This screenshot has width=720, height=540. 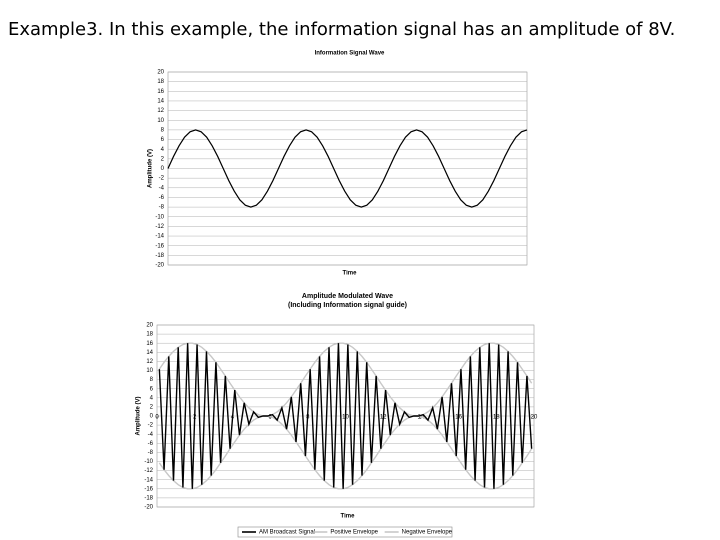 I want to click on x-tick-label: 6, so click(x=270, y=418).